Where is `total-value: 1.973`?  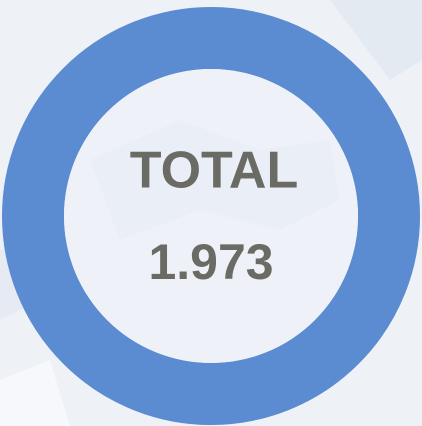
total-value: 1.973 is located at coordinates (210, 262).